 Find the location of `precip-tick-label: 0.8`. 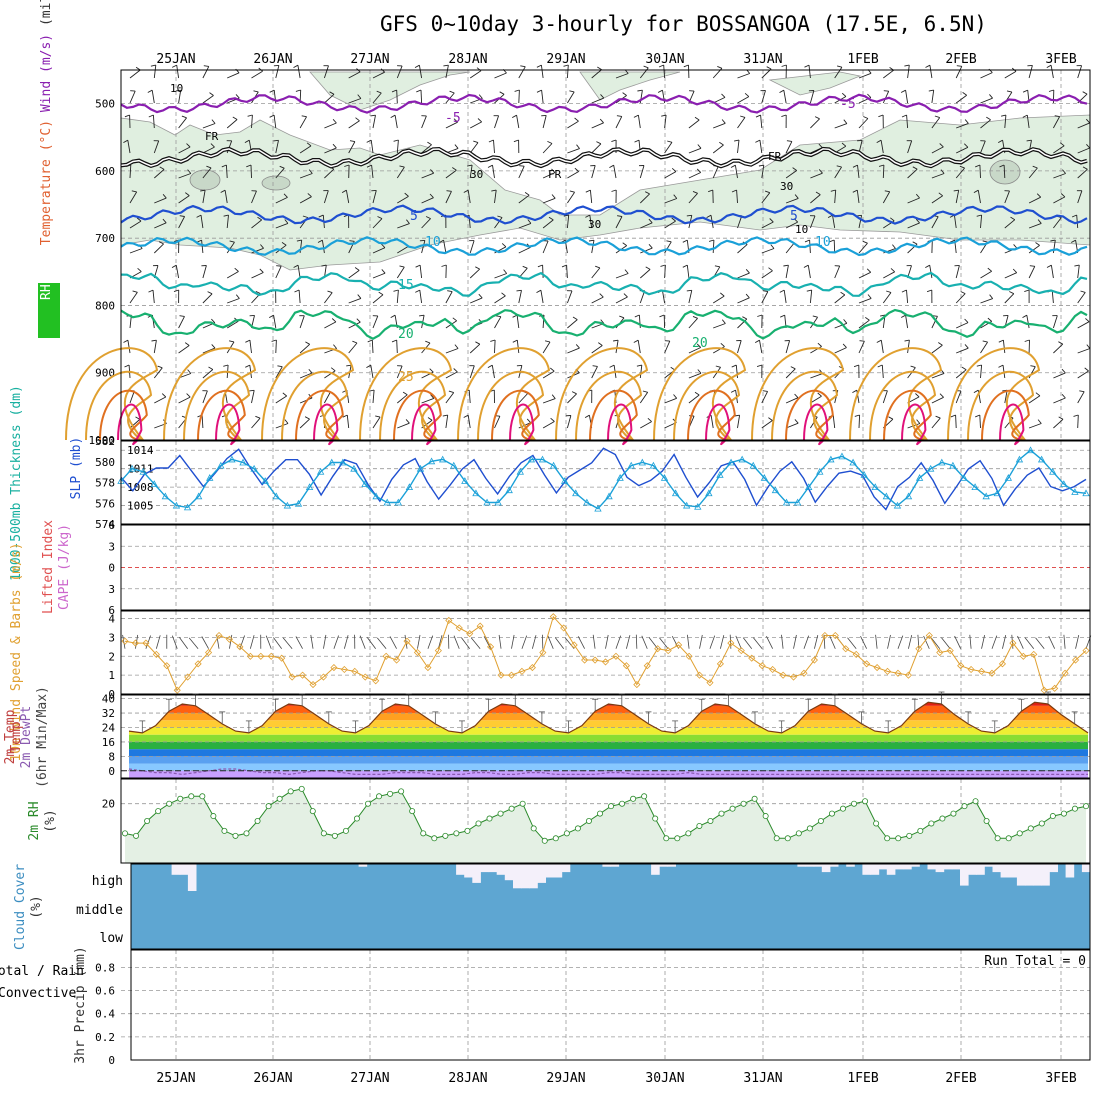

precip-tick-label: 0.8 is located at coordinates (105, 967).